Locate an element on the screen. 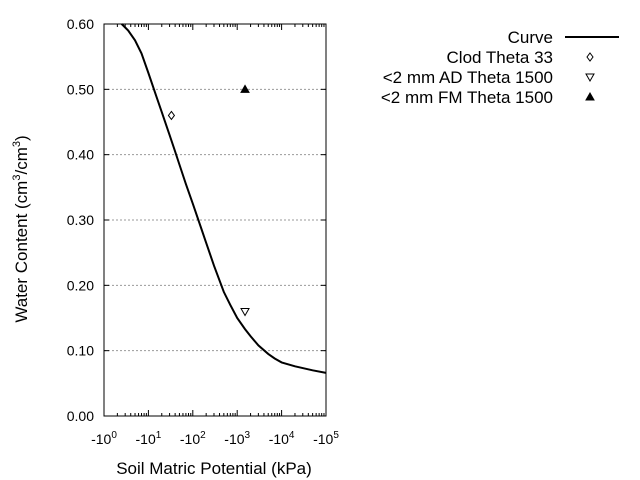 Image resolution: width=640 pixels, height=480 pixels. y-axis-label-sup2: 3 is located at coordinates (17, 144).